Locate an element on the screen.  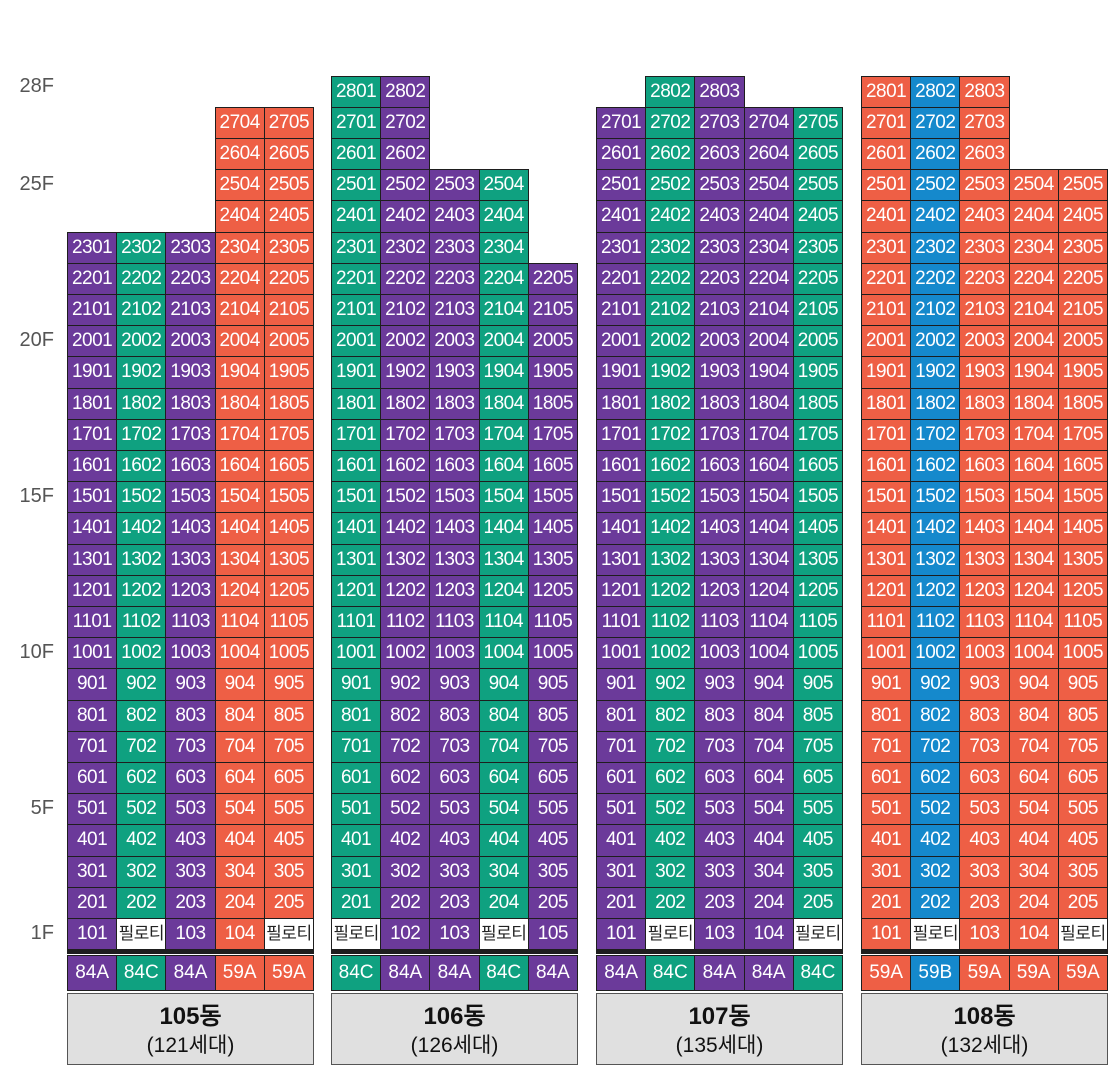
unit-cell: 402 is located at coordinates (935, 840).